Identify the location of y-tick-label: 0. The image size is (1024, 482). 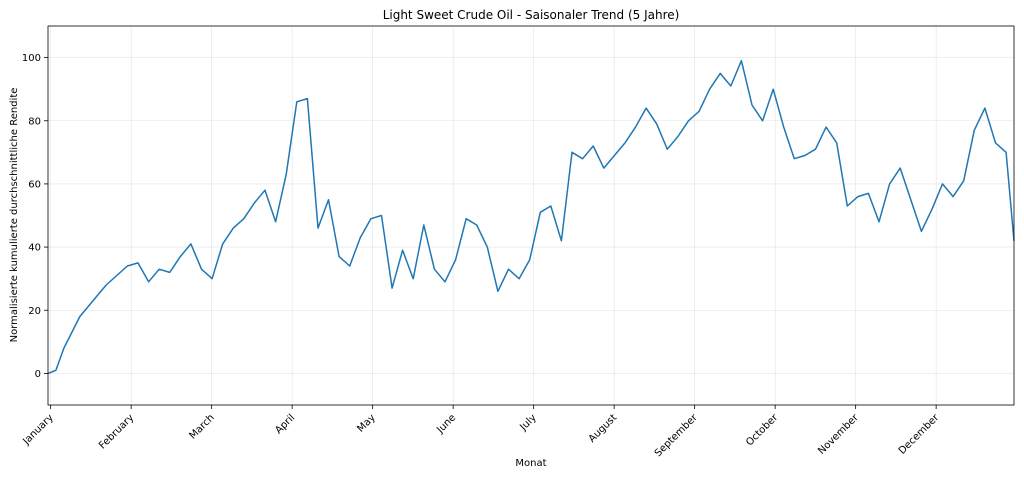
(38, 374).